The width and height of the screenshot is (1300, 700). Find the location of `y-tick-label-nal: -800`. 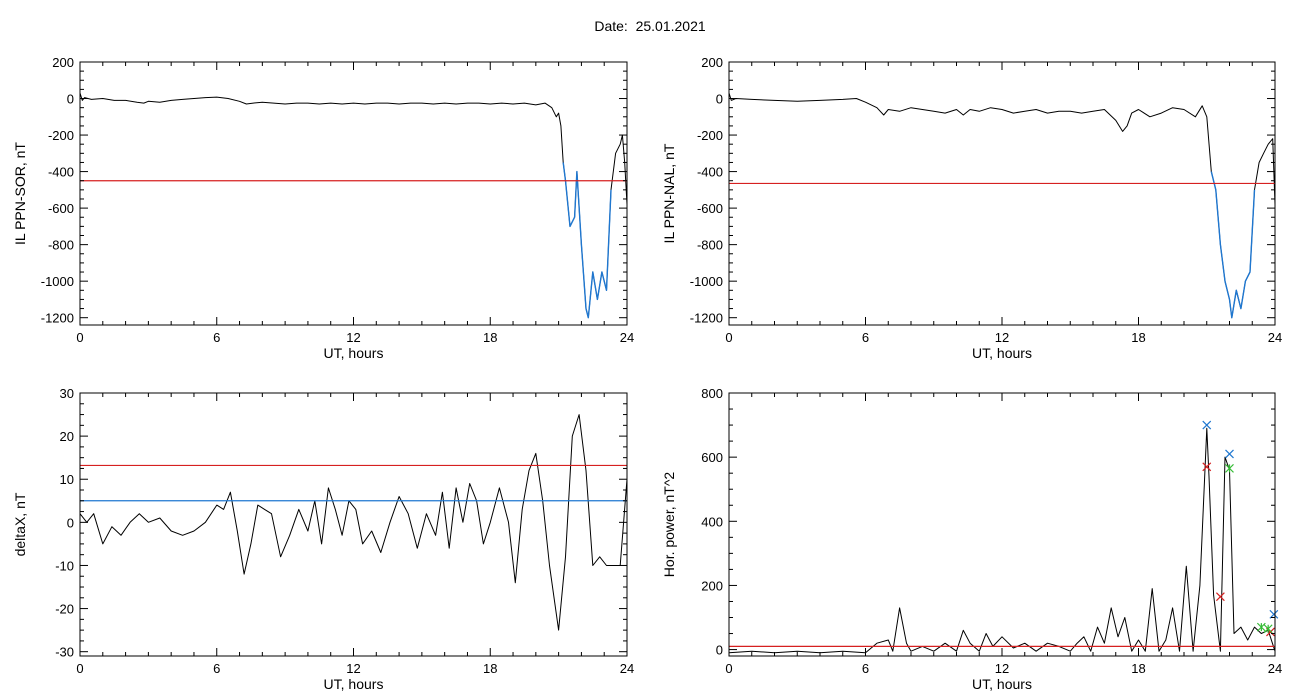

y-tick-label-nal: -800 is located at coordinates (710, 245).